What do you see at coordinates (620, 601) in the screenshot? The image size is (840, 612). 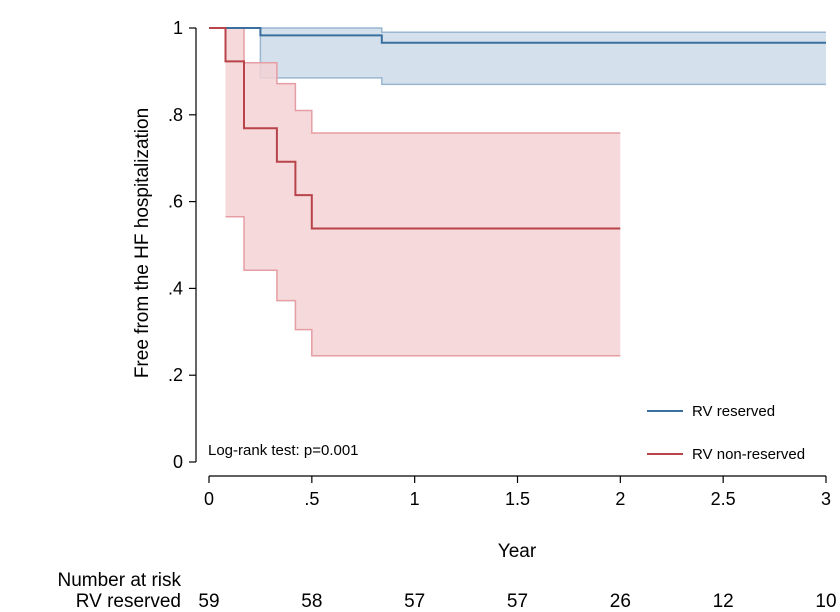 I see `risk-value: 26` at bounding box center [620, 601].